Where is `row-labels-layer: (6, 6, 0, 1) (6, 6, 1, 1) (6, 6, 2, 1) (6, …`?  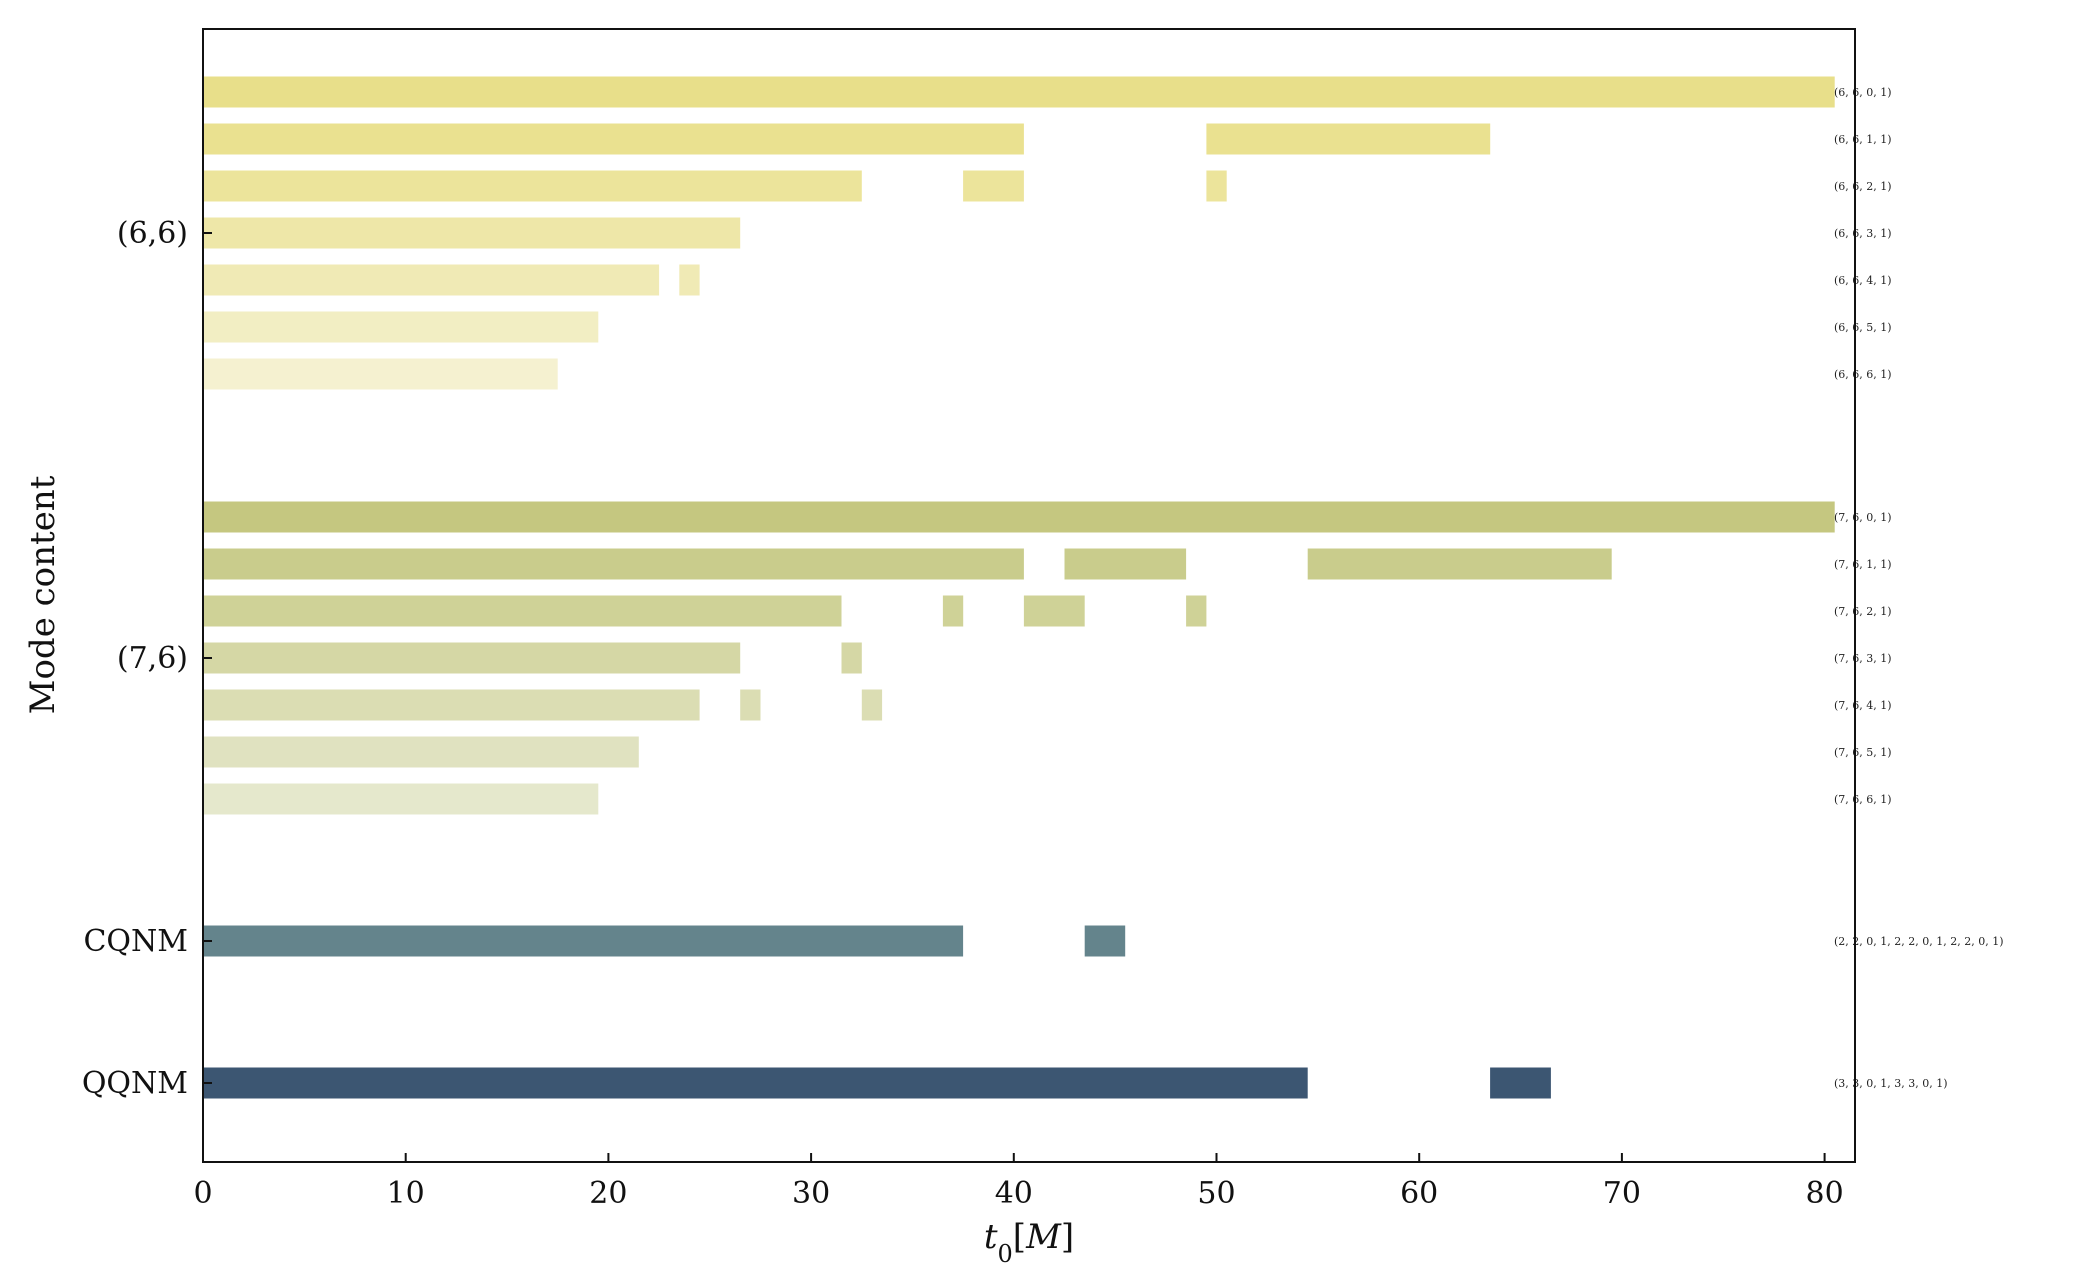
row-labels-layer: (6, 6, 0, 1) (6, 6, 1, 1) (6, 6, 2, 1) (6, … is located at coordinates (1919, 588).